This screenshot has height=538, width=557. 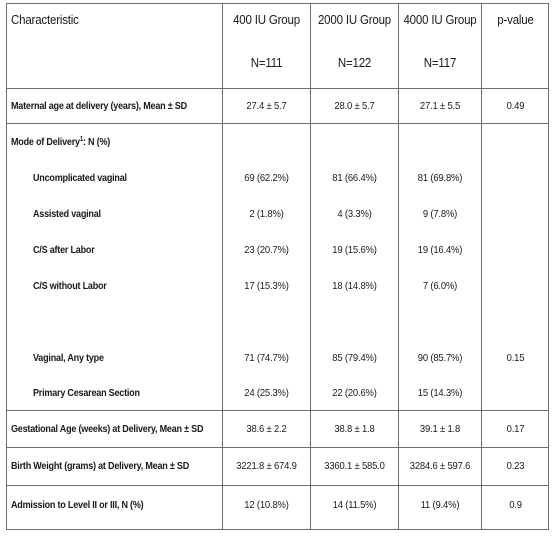 What do you see at coordinates (266, 358) in the screenshot?
I see `cell-400iu: 71 (74.7%)` at bounding box center [266, 358].